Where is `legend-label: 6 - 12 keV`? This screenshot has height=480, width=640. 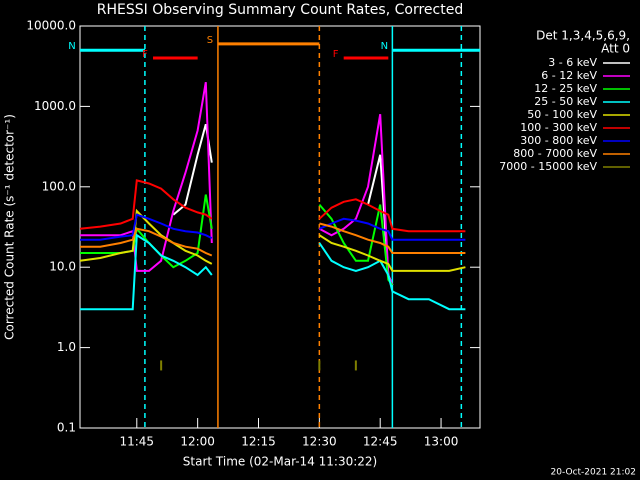 legend-label: 6 - 12 keV is located at coordinates (569, 75).